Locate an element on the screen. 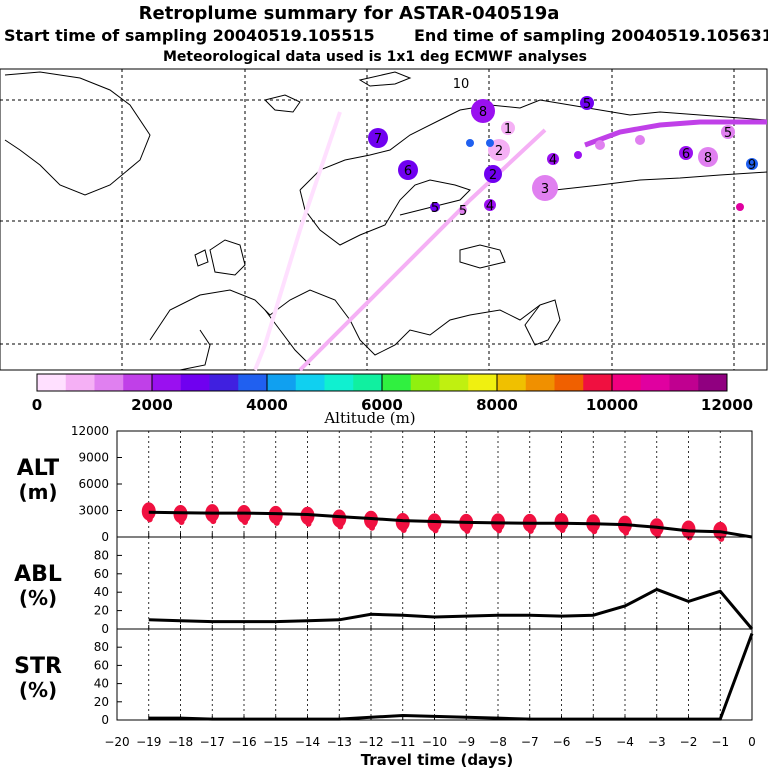 This screenshot has height=768, width=768. y-tick-label: 12000 is located at coordinates (90, 431).